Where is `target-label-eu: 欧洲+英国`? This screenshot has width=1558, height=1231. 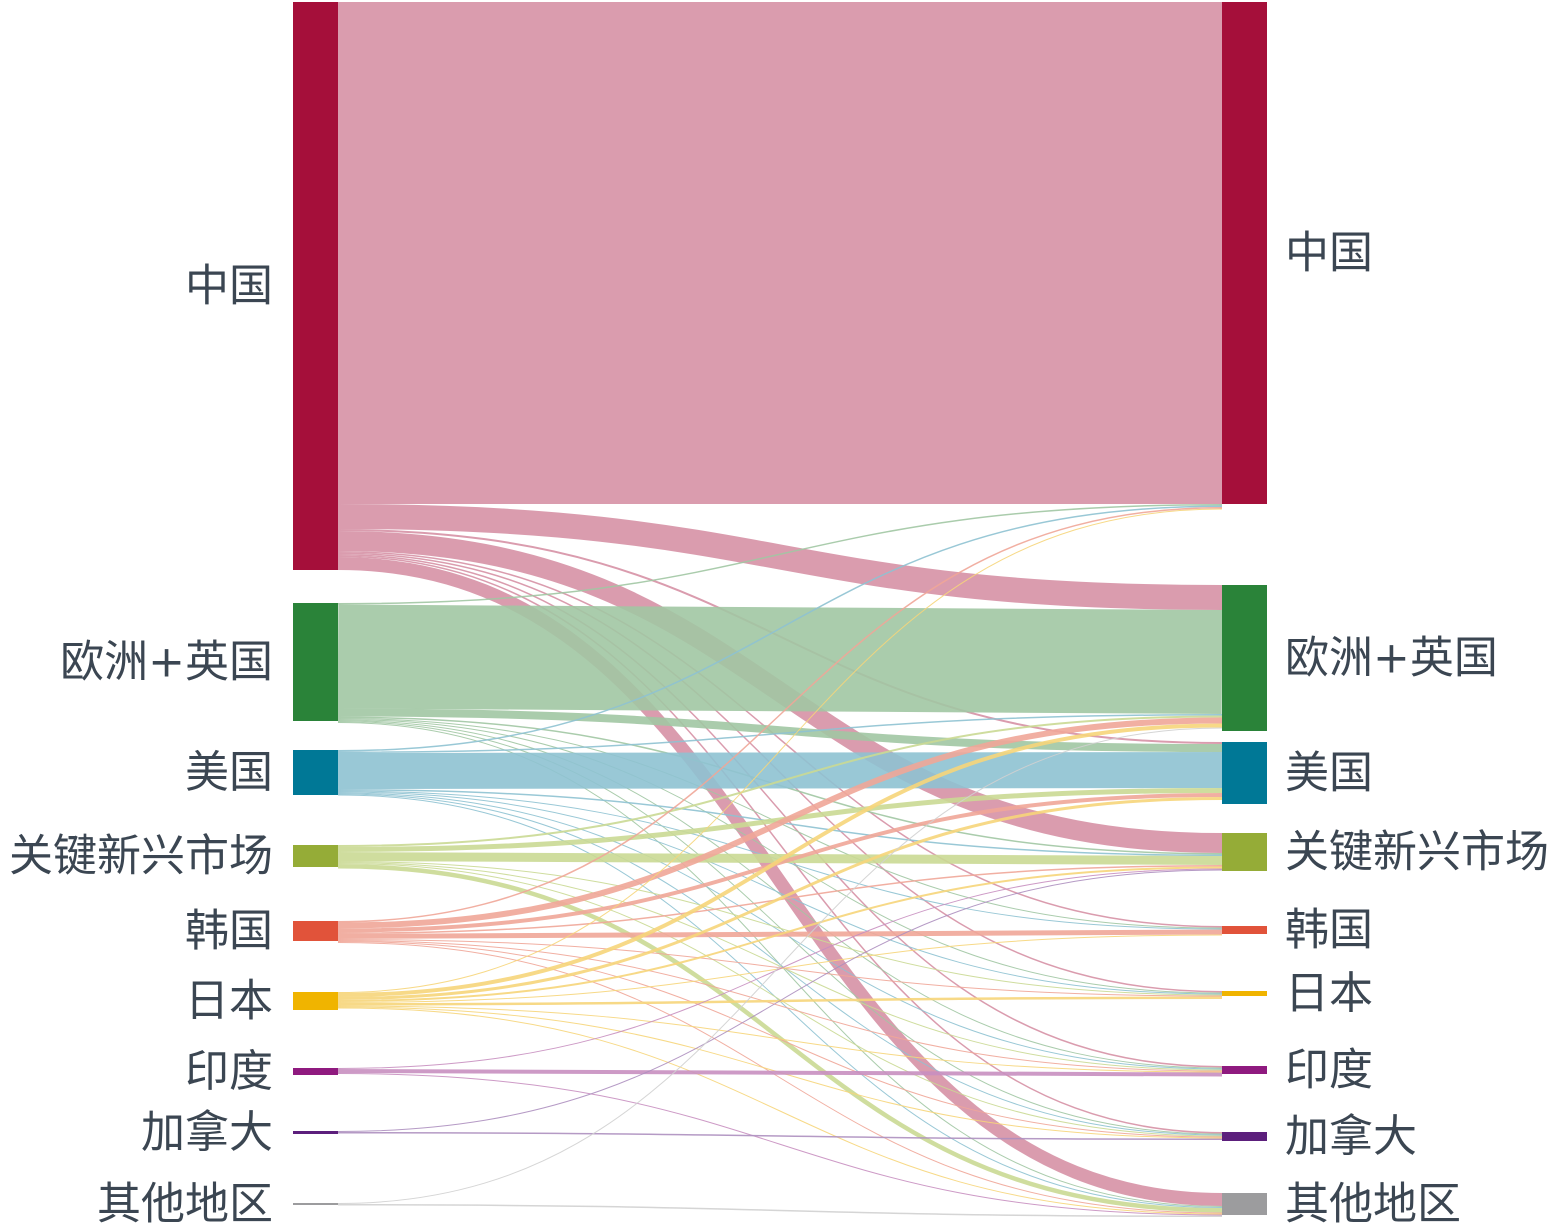 target-label-eu: 欧洲+英国 is located at coordinates (1391, 658).